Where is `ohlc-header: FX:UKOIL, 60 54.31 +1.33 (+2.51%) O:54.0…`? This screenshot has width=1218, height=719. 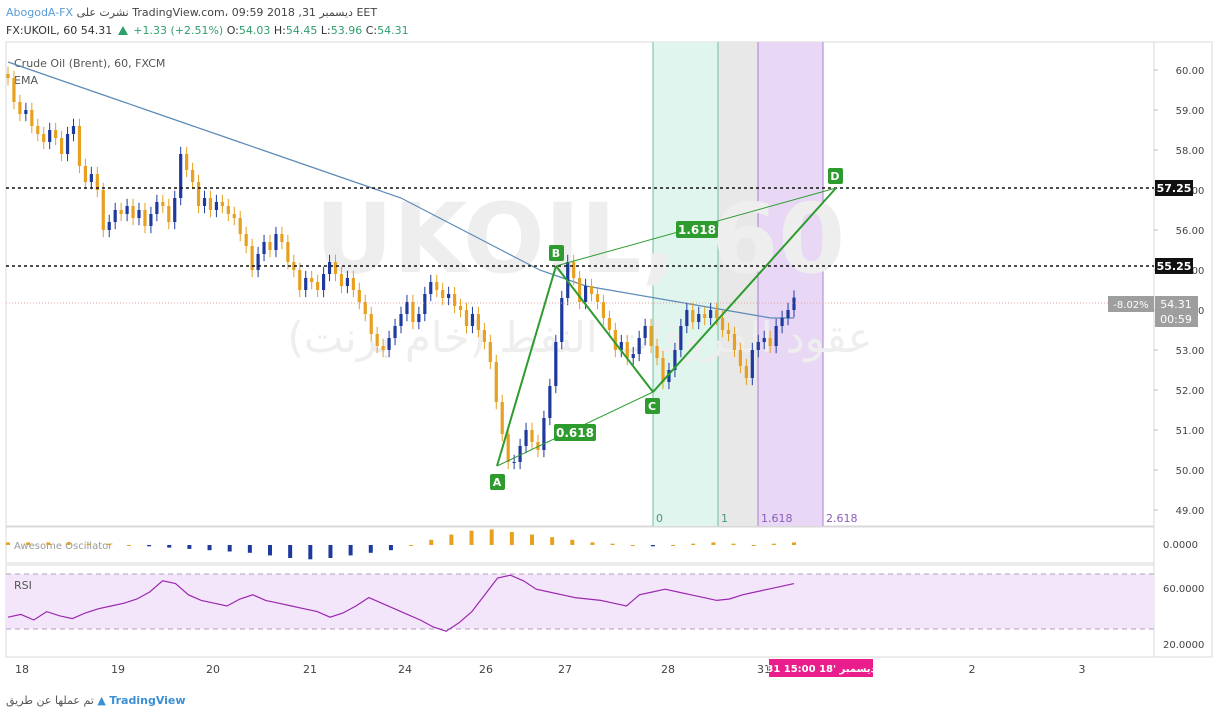
ohlc-header: FX:UKOIL, 60 54.31 +1.33 (+2.51%) O:54.0… is located at coordinates (207, 30).